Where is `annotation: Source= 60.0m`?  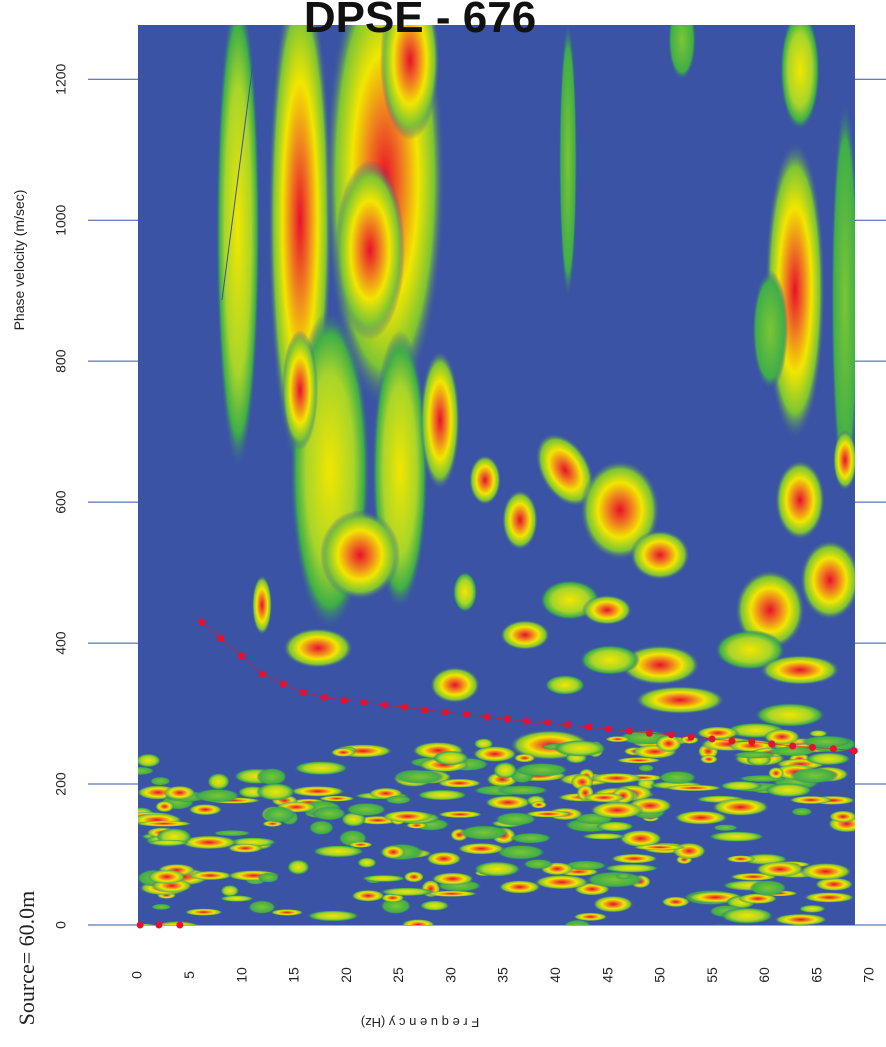 annotation: Source= 60.0m is located at coordinates (26, 958).